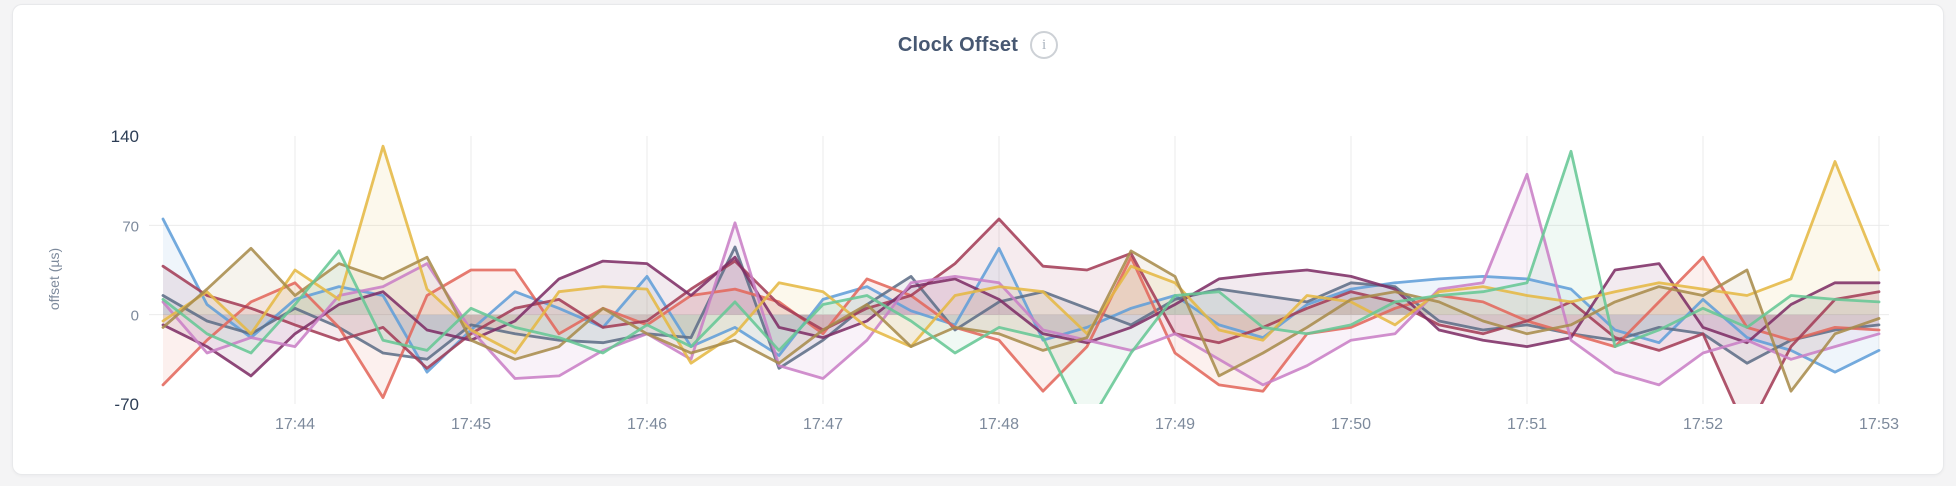 This screenshot has width=1956, height=486. Describe the element at coordinates (126, 404) in the screenshot. I see `y-tick--70: -70` at that location.